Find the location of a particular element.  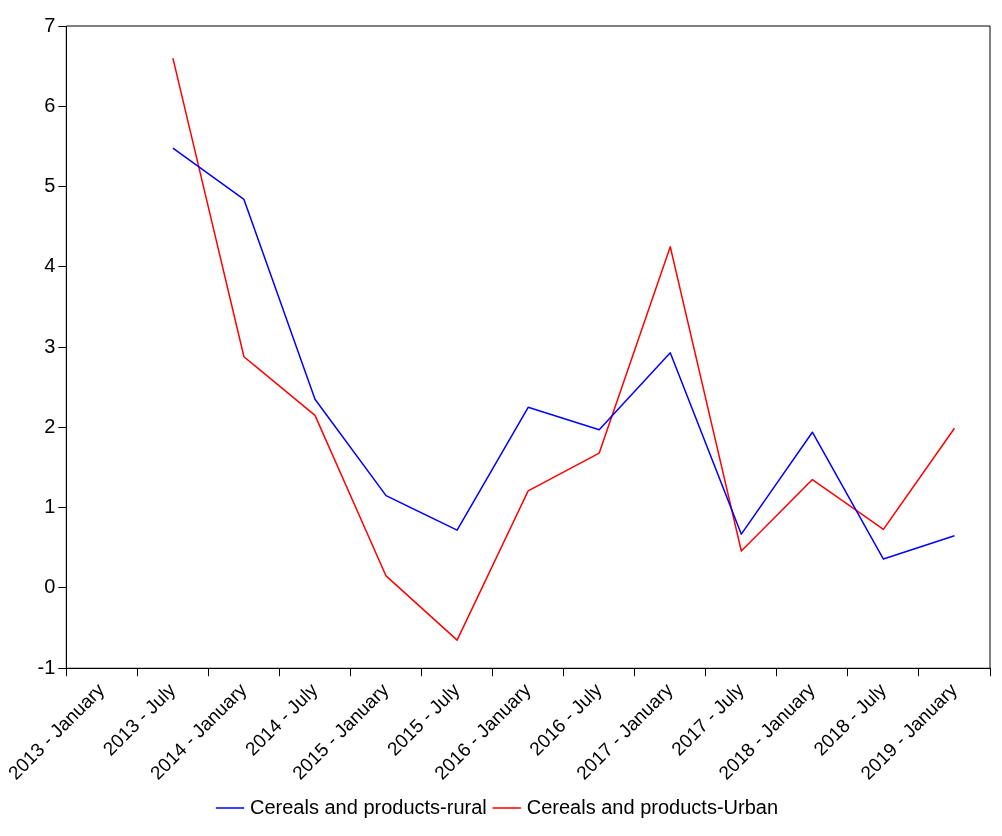

legend-label: Cereals and products-rural is located at coordinates (368, 806).